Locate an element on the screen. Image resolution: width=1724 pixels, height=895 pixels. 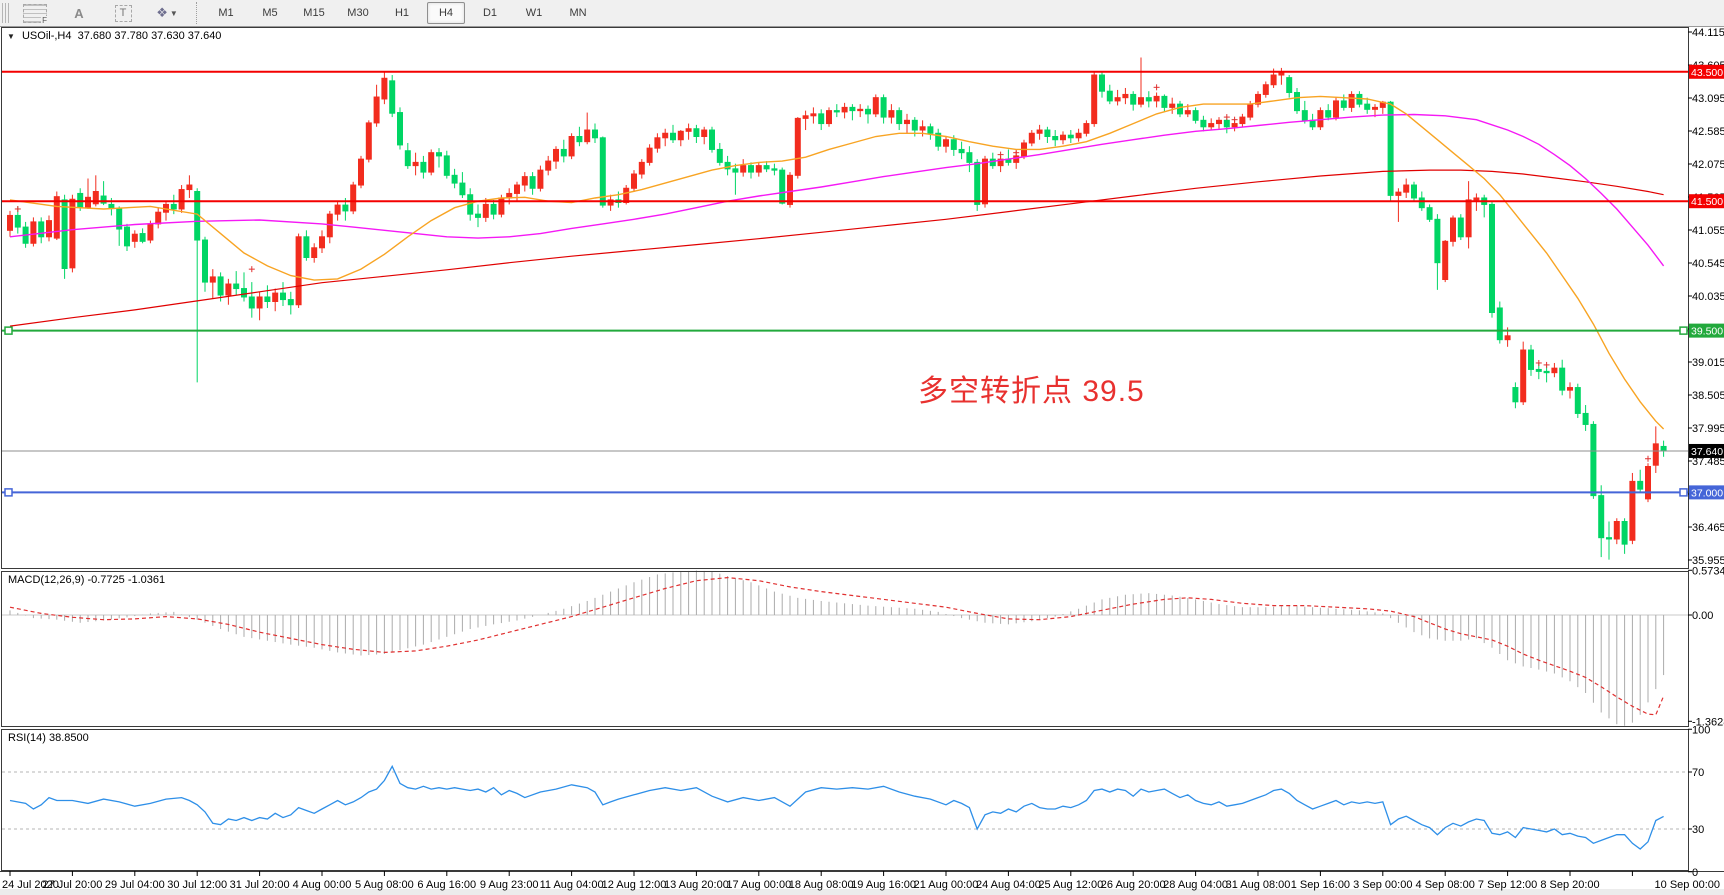
svg-text: 9 Aug 23:00 is located at coordinates (509, 885).